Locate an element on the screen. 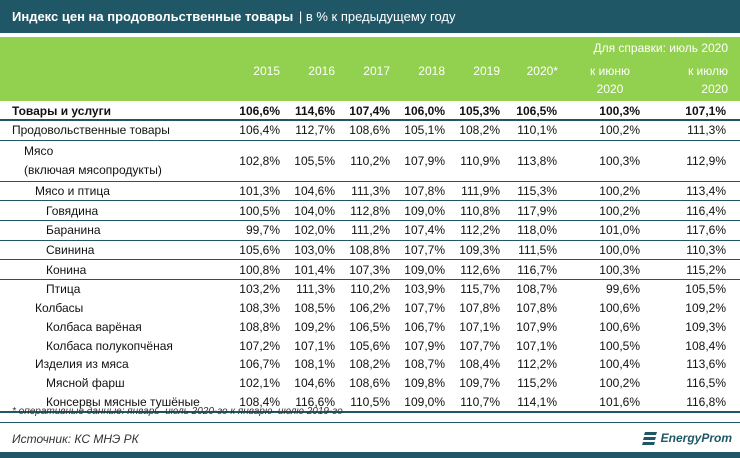 This screenshot has height=458, width=740. row-label: Говядина is located at coordinates (115, 211).